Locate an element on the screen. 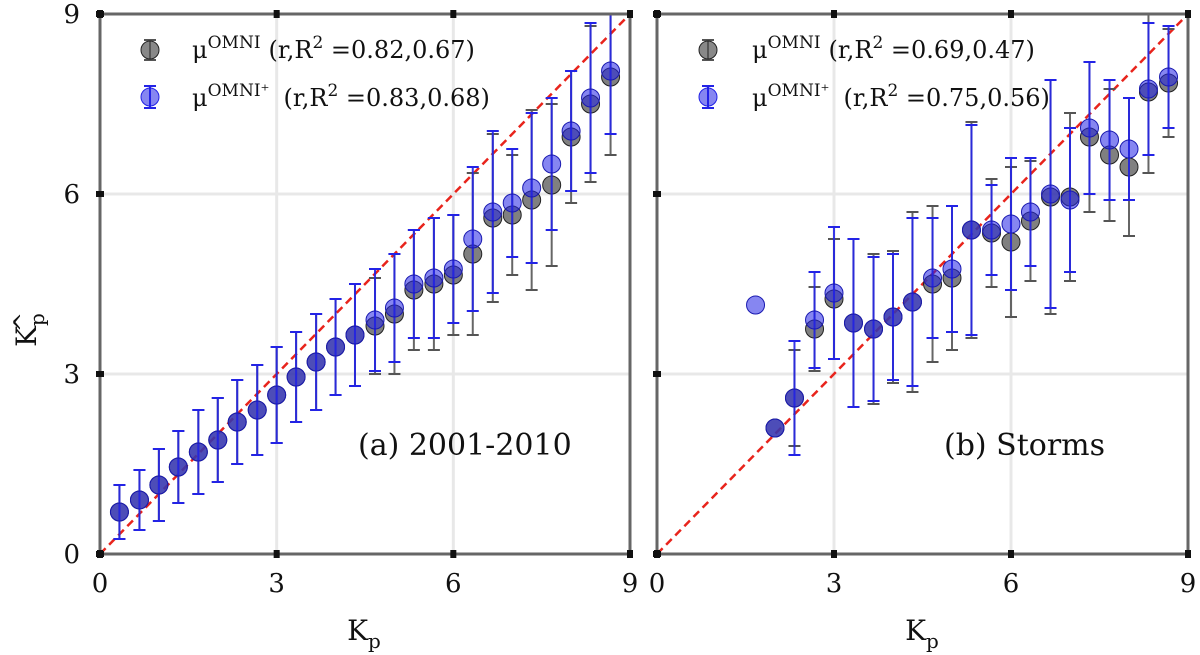 This screenshot has height=655, width=1200. x-tick-label-b-1: 3 is located at coordinates (834, 584).